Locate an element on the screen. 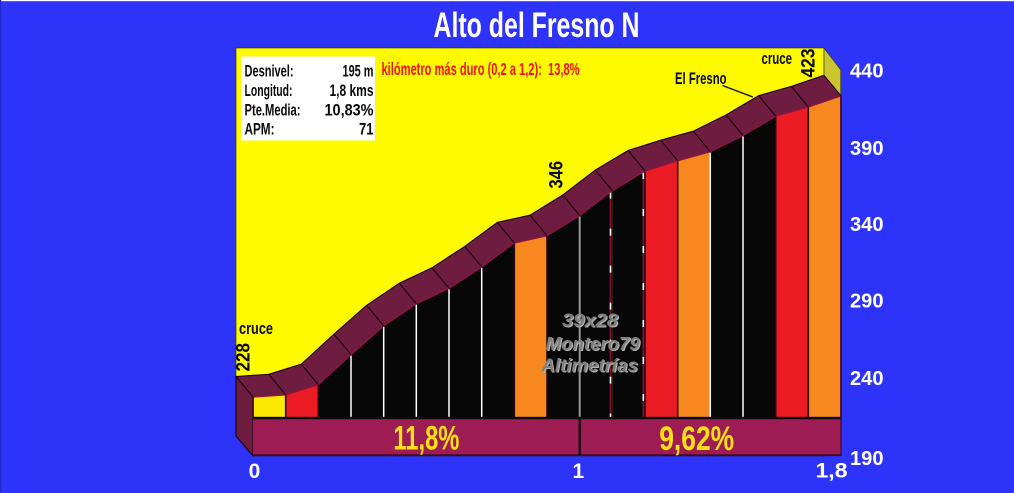 The height and width of the screenshot is (493, 1014). svg-text: 290 is located at coordinates (867, 302).